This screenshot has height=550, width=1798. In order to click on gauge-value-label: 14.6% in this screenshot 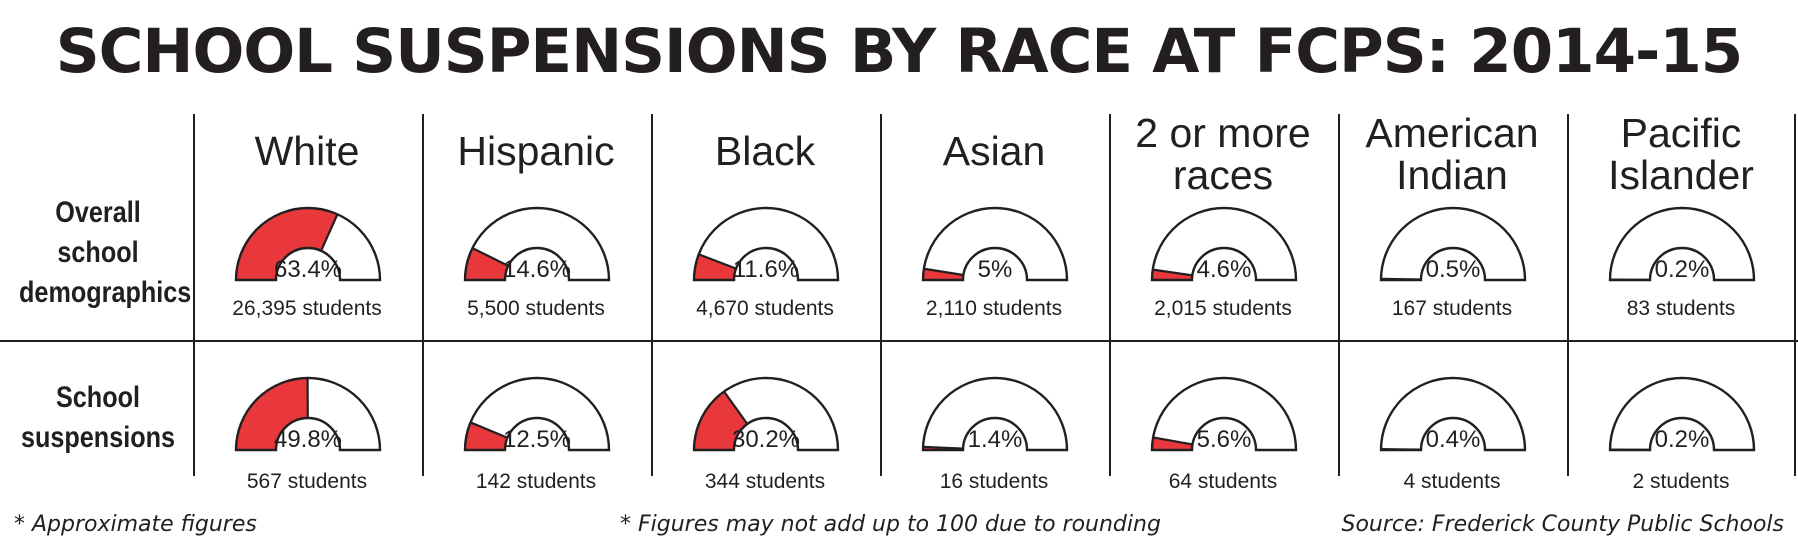, I will do `click(536, 269)`.